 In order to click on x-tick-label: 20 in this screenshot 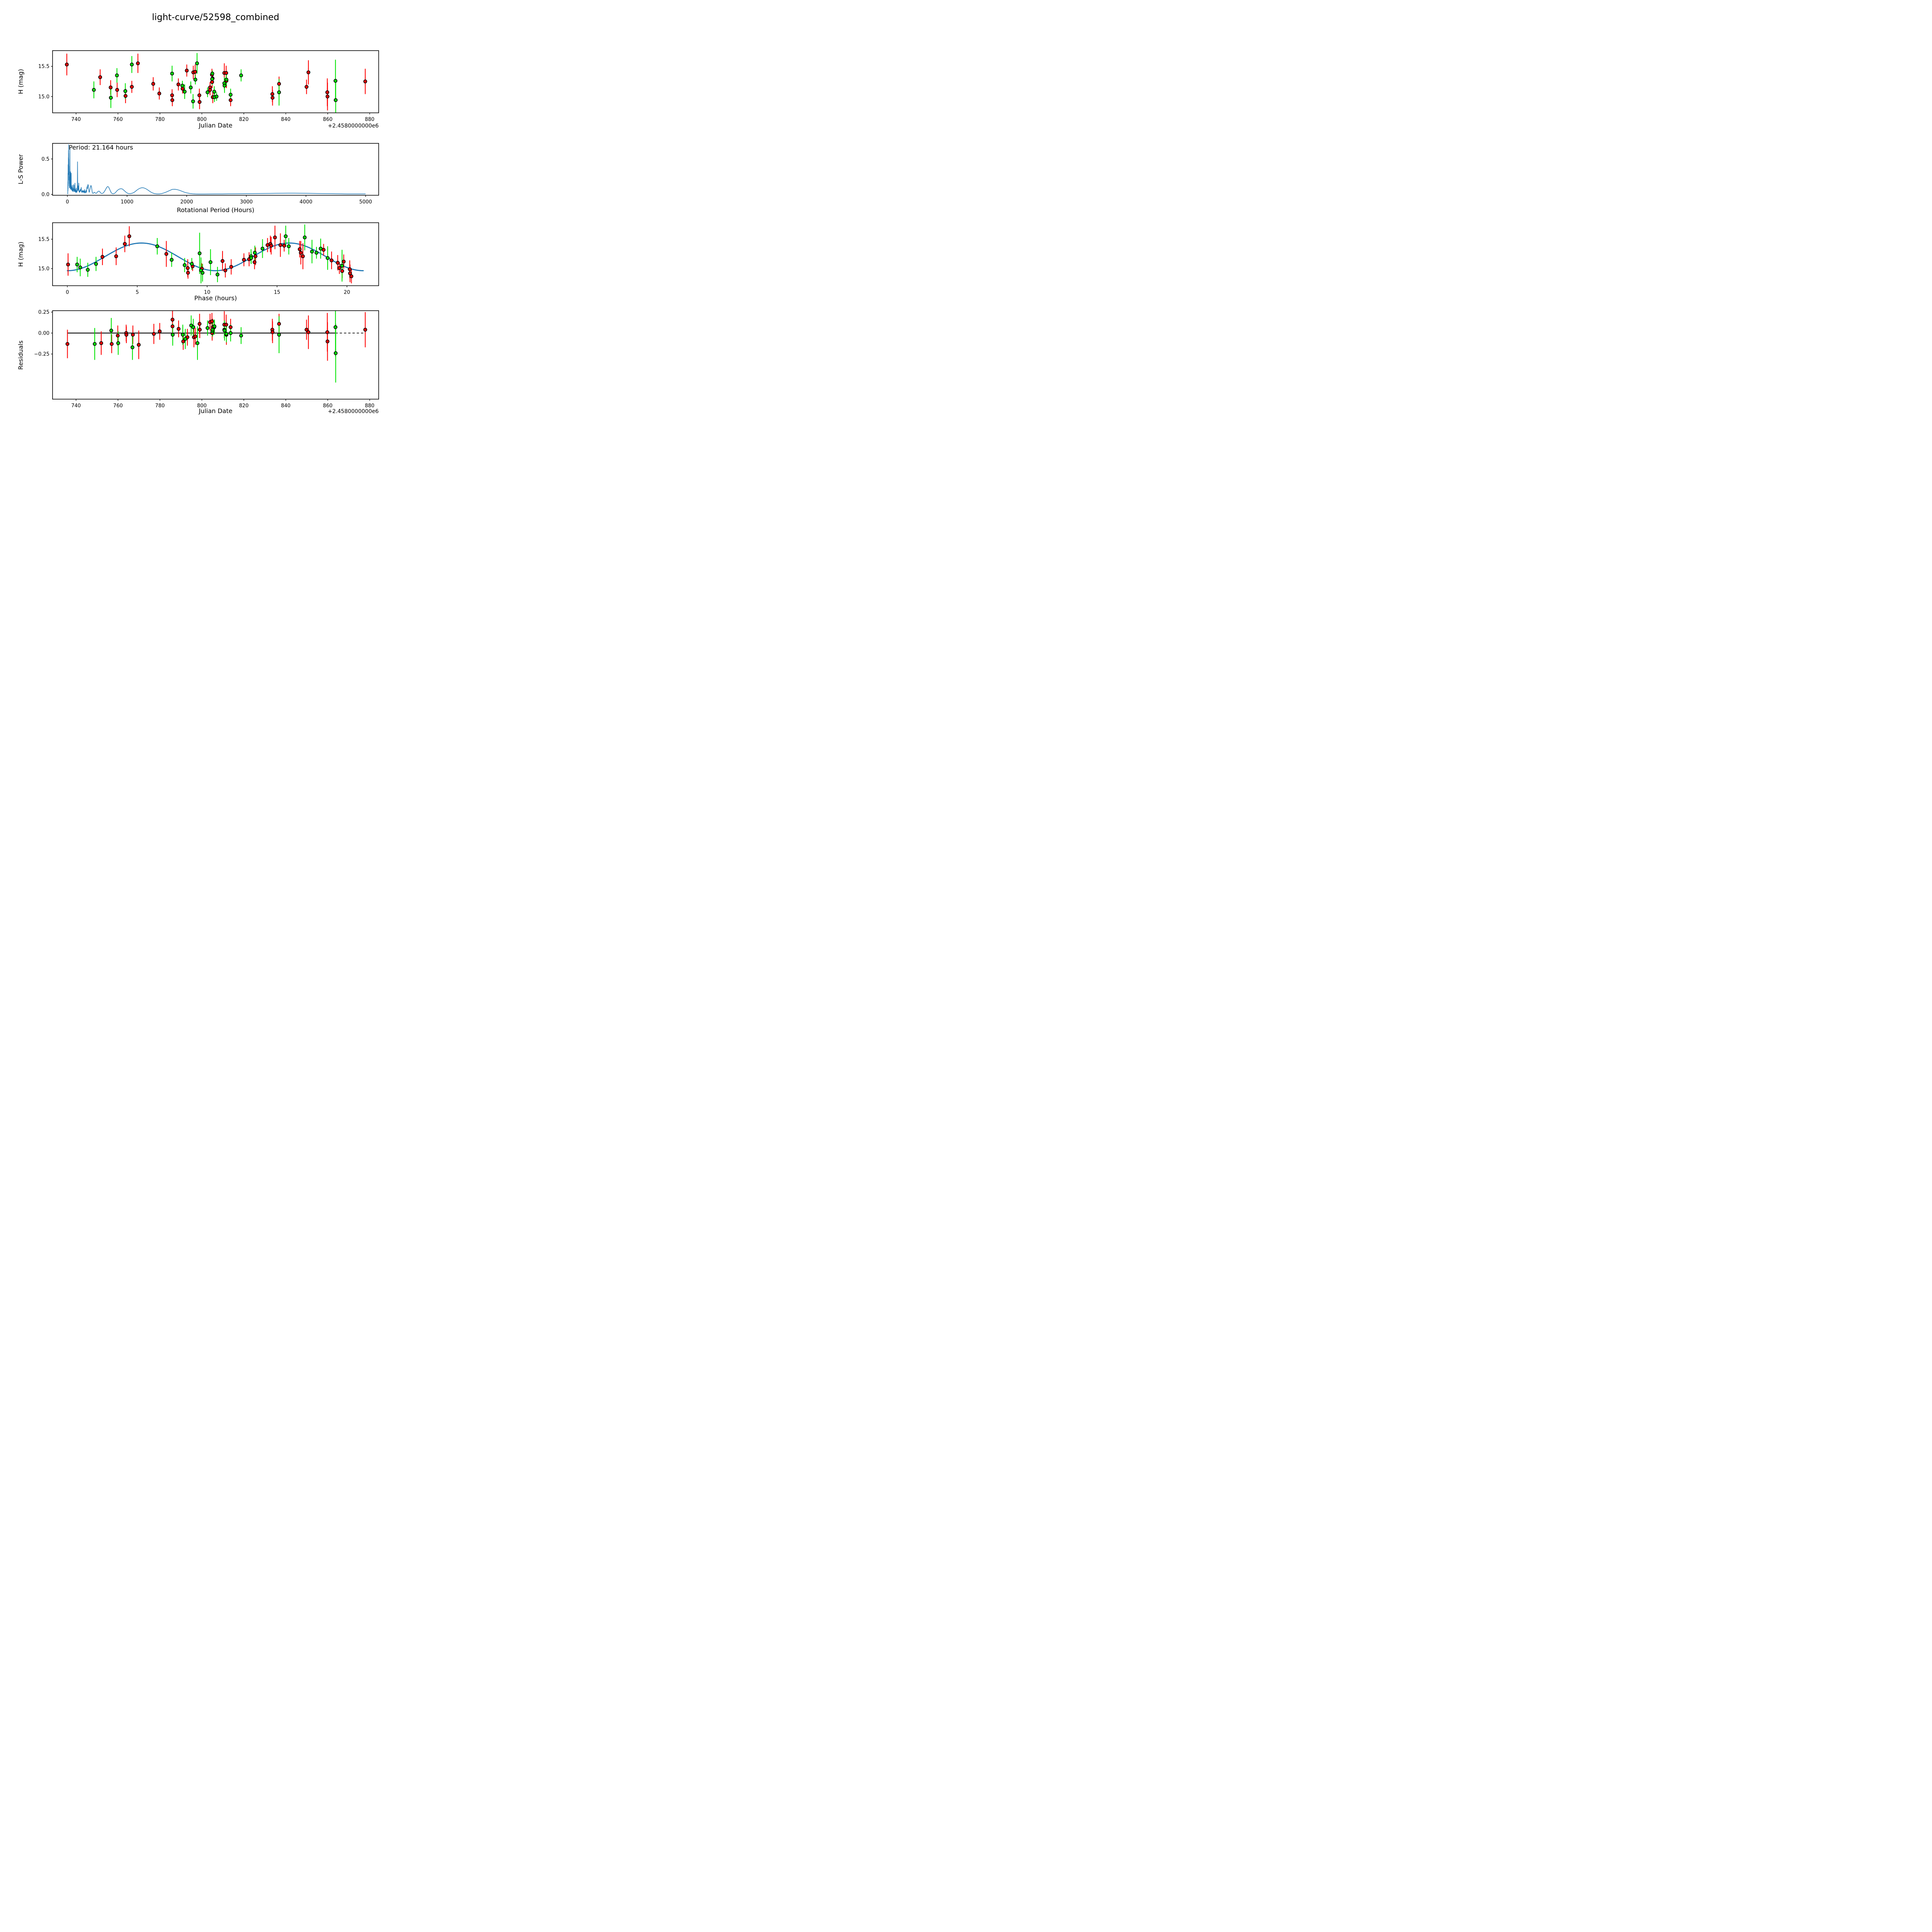, I will do `click(347, 292)`.